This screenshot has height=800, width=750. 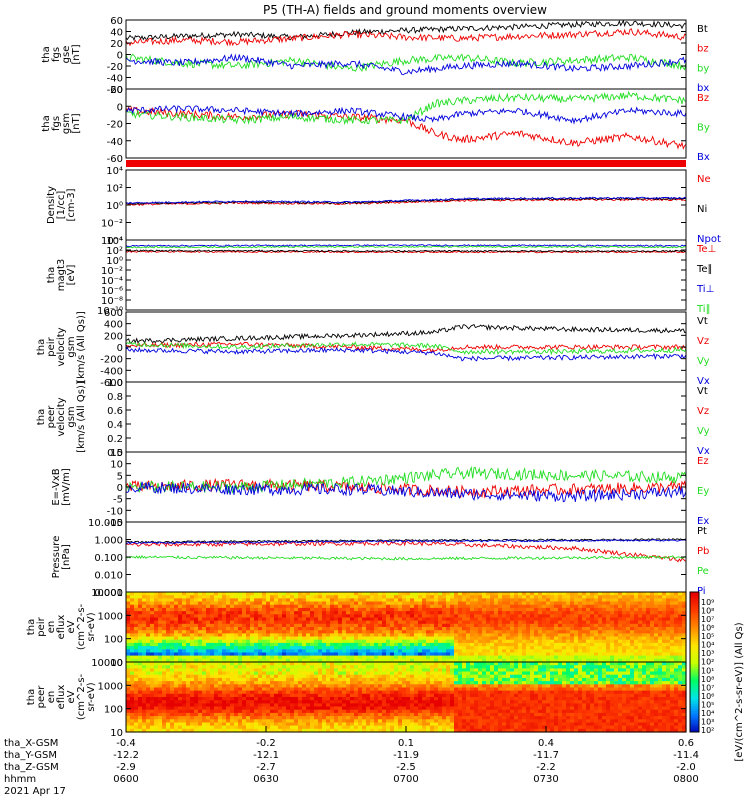 I want to click on y-tick-label: 15, so click(x=116, y=453).